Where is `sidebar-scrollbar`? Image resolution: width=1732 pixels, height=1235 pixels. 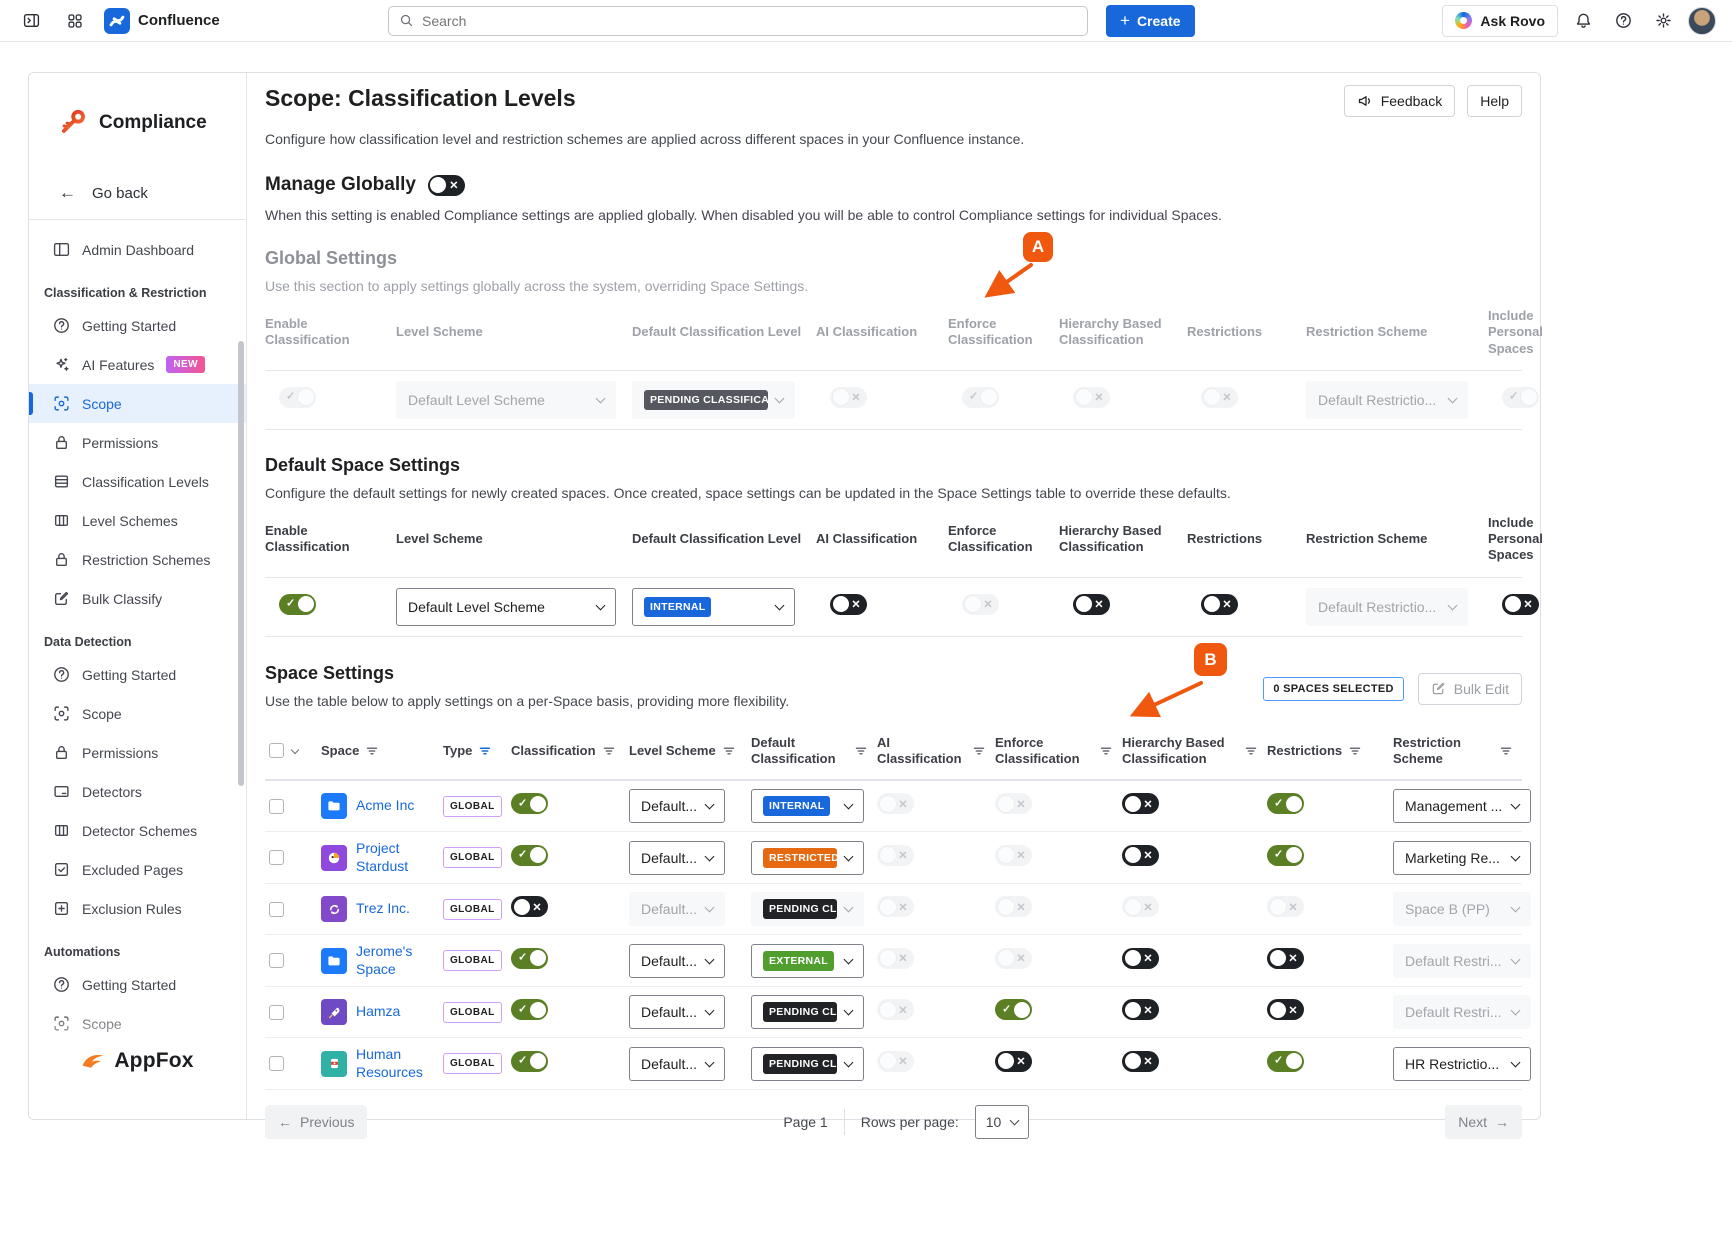 sidebar-scrollbar is located at coordinates (241, 563).